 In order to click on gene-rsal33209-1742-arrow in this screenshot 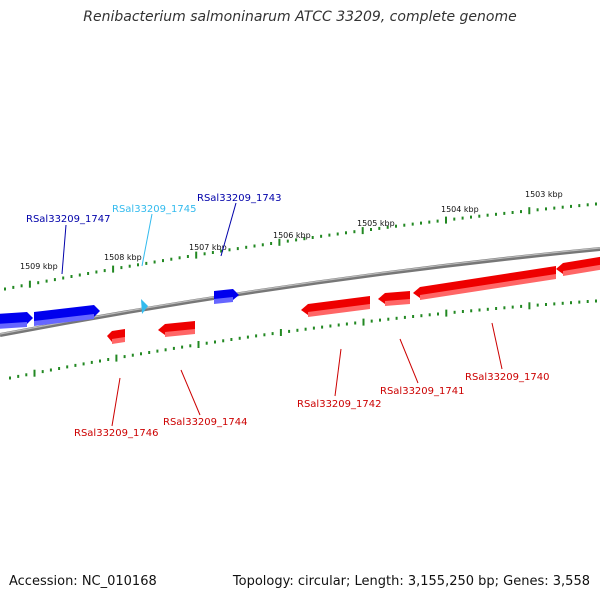, I will do `click(335, 306)`.